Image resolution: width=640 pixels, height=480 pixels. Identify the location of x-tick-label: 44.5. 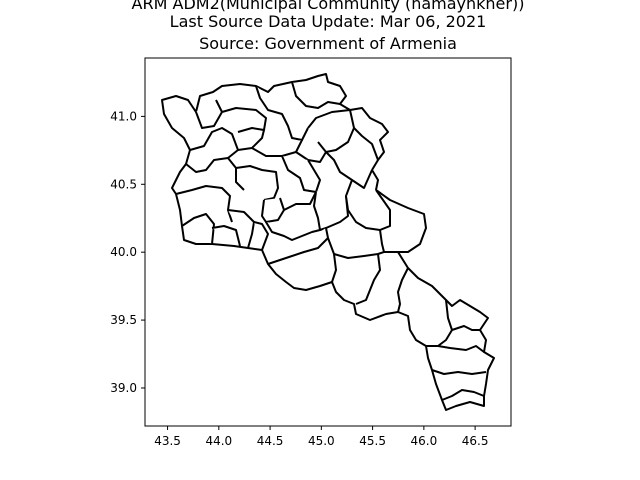
(270, 441).